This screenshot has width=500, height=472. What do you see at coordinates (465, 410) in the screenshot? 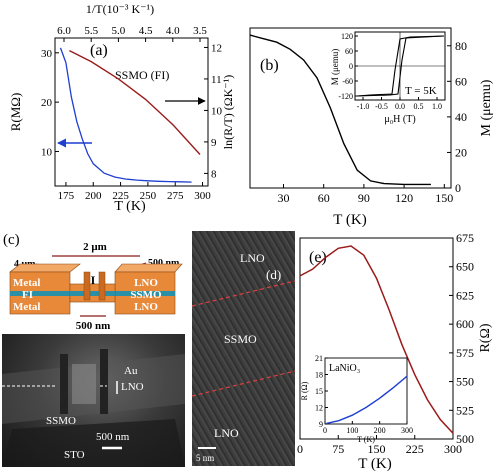
I see `e-right-tick-label: 525` at bounding box center [465, 410].